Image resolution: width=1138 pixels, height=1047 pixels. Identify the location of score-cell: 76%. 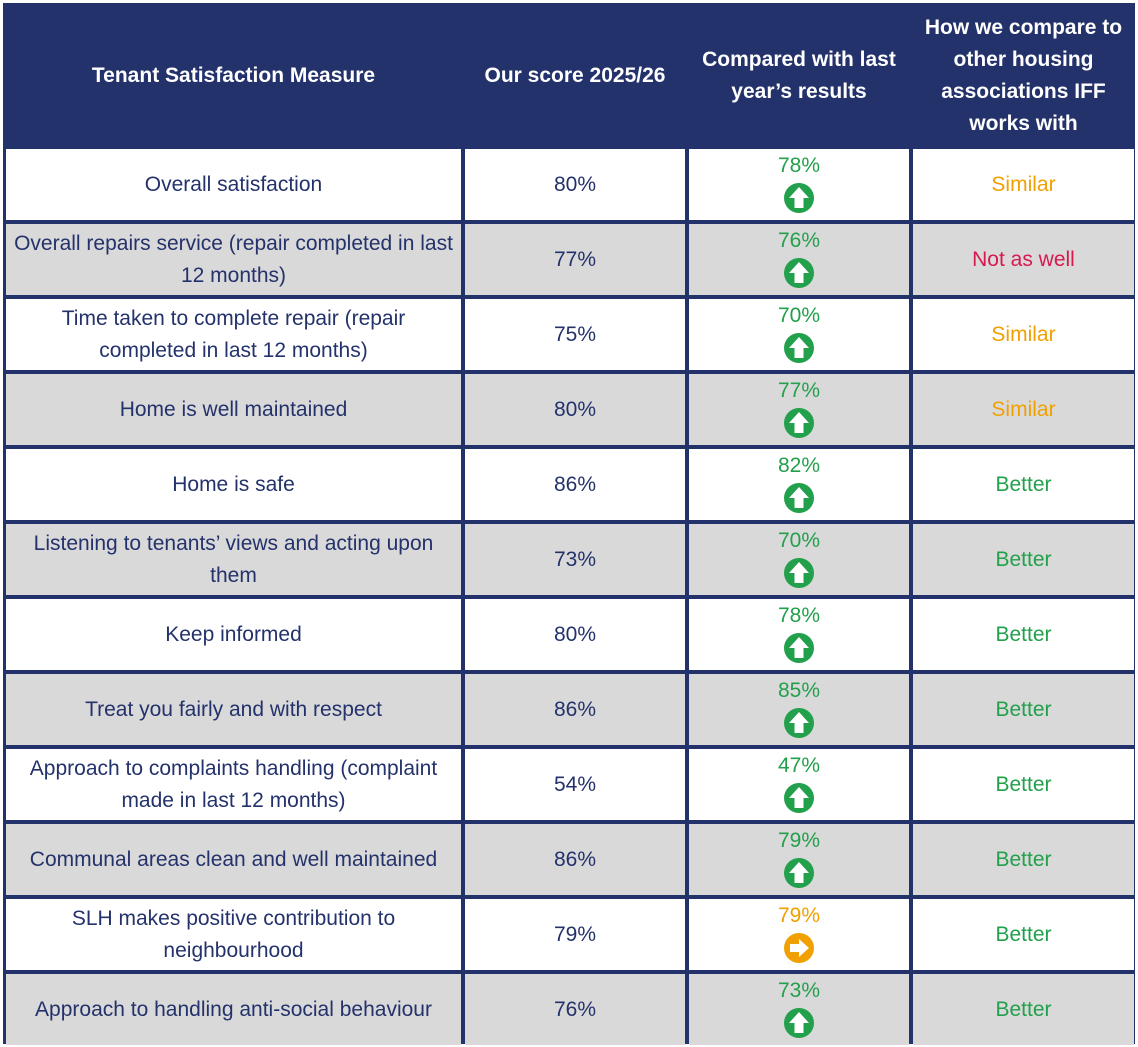
(575, 1009).